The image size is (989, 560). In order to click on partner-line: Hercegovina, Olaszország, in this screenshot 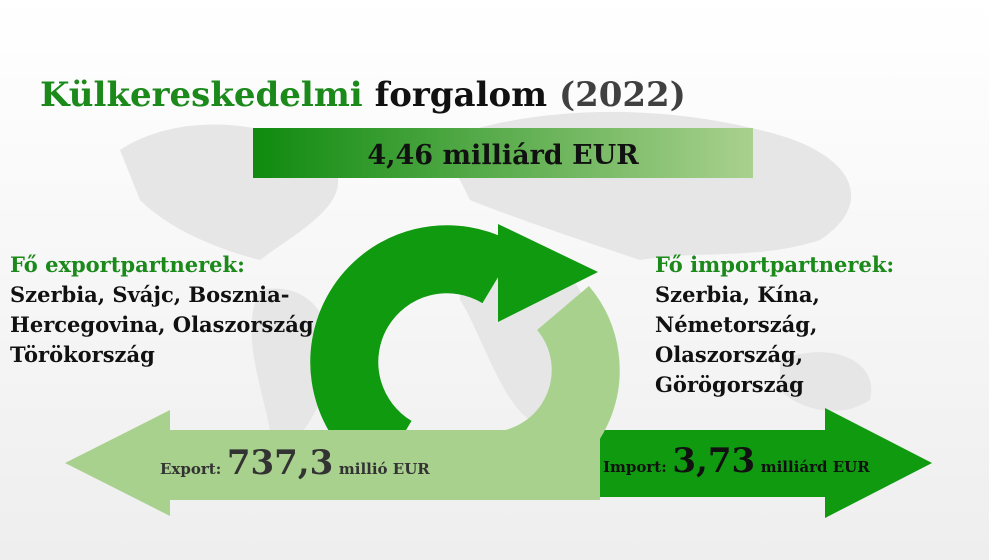, I will do `click(165, 324)`.